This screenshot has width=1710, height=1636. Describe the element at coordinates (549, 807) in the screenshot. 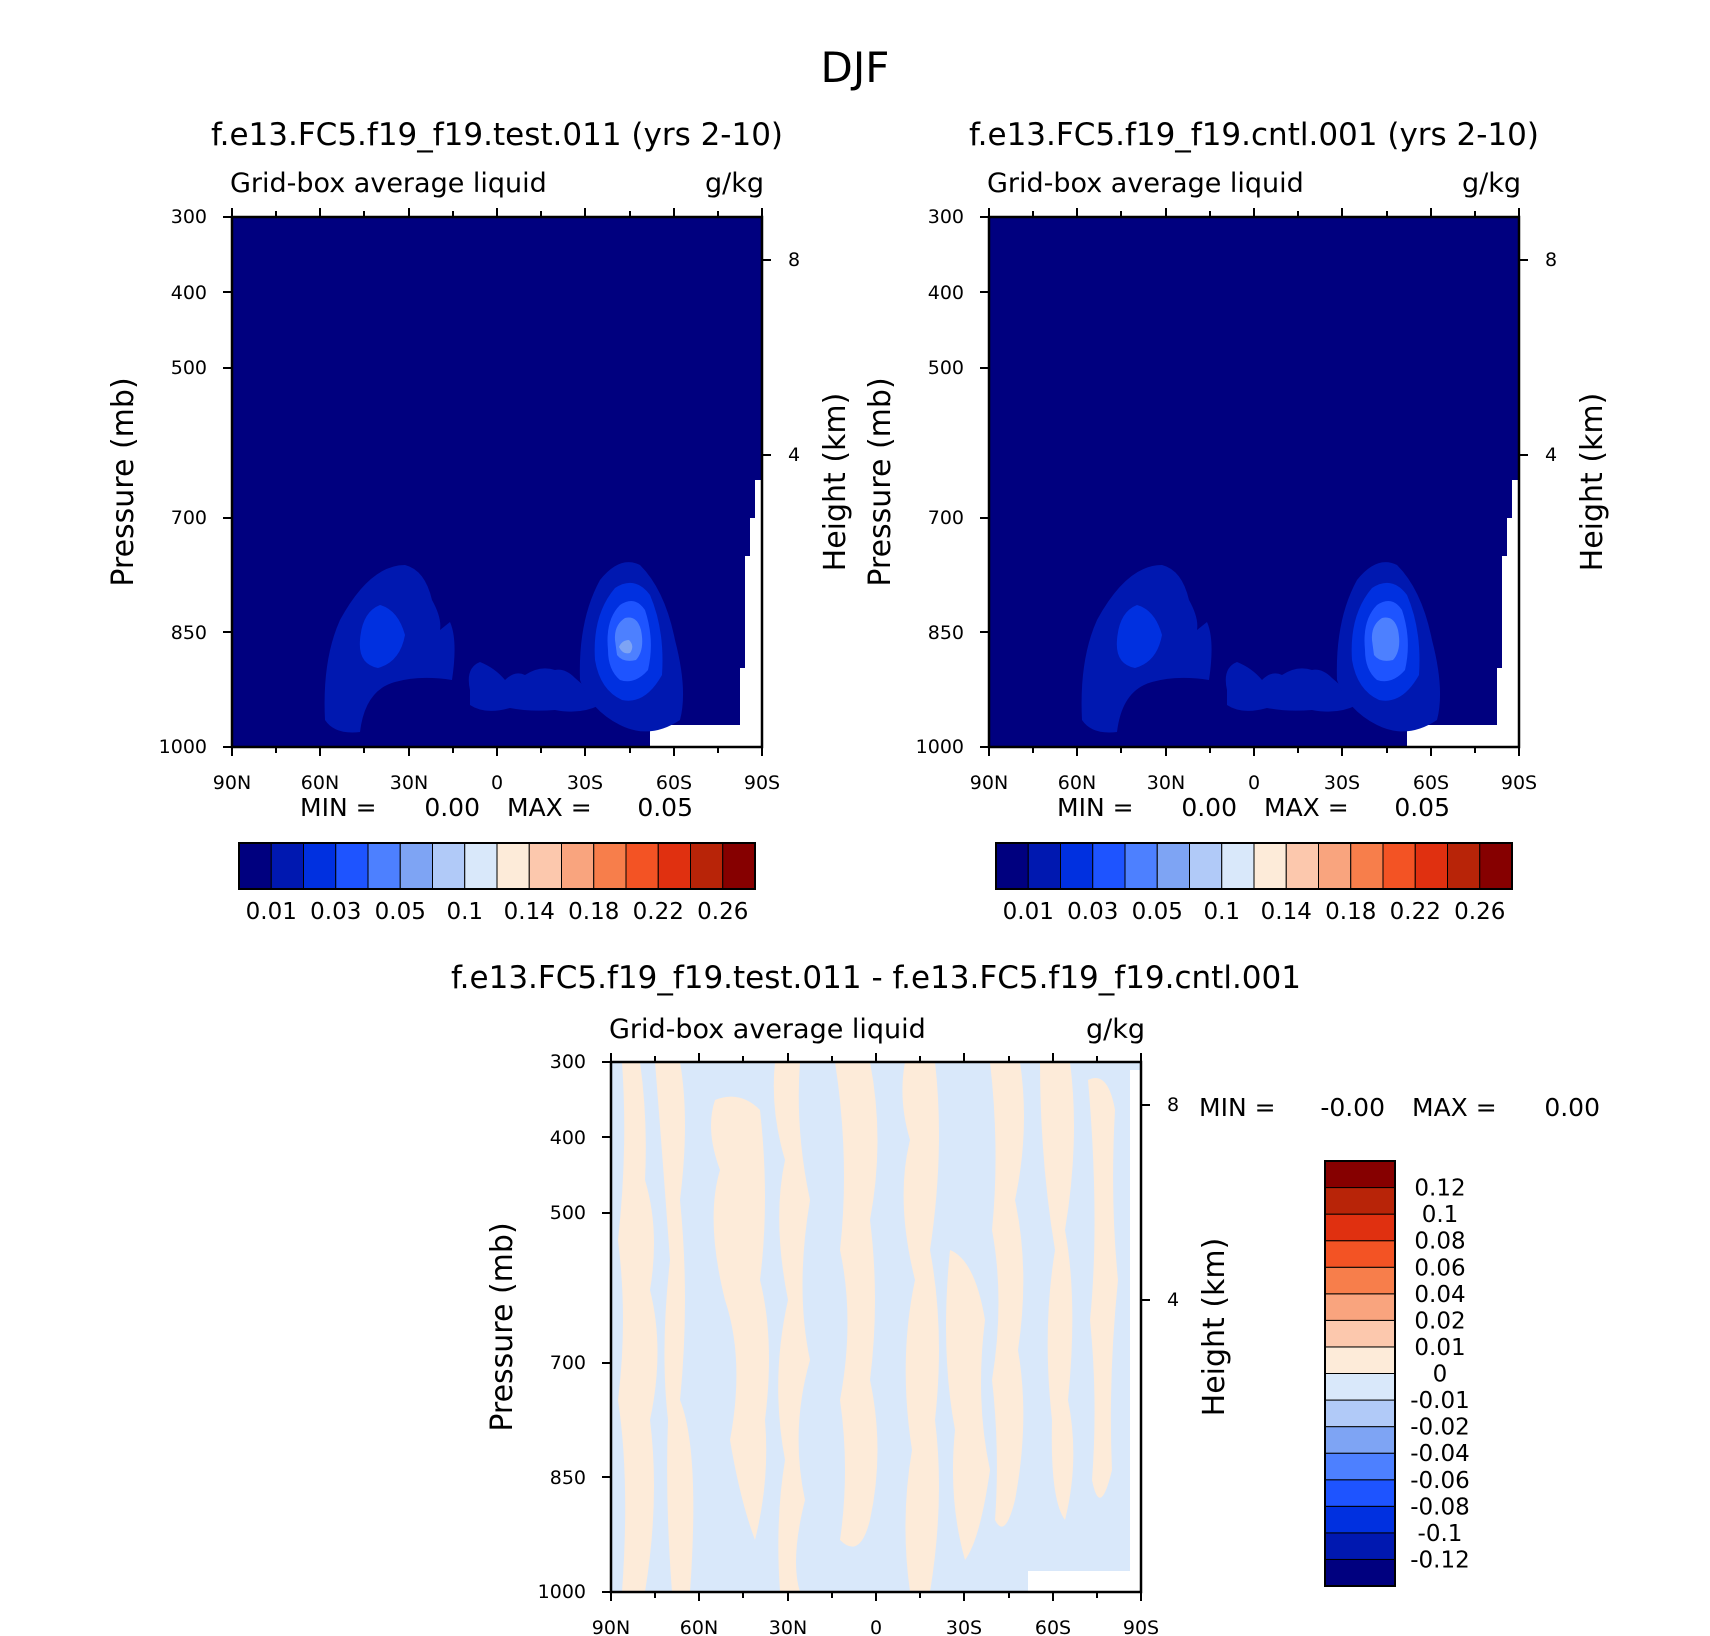

I see `max-label: MAX =` at that location.